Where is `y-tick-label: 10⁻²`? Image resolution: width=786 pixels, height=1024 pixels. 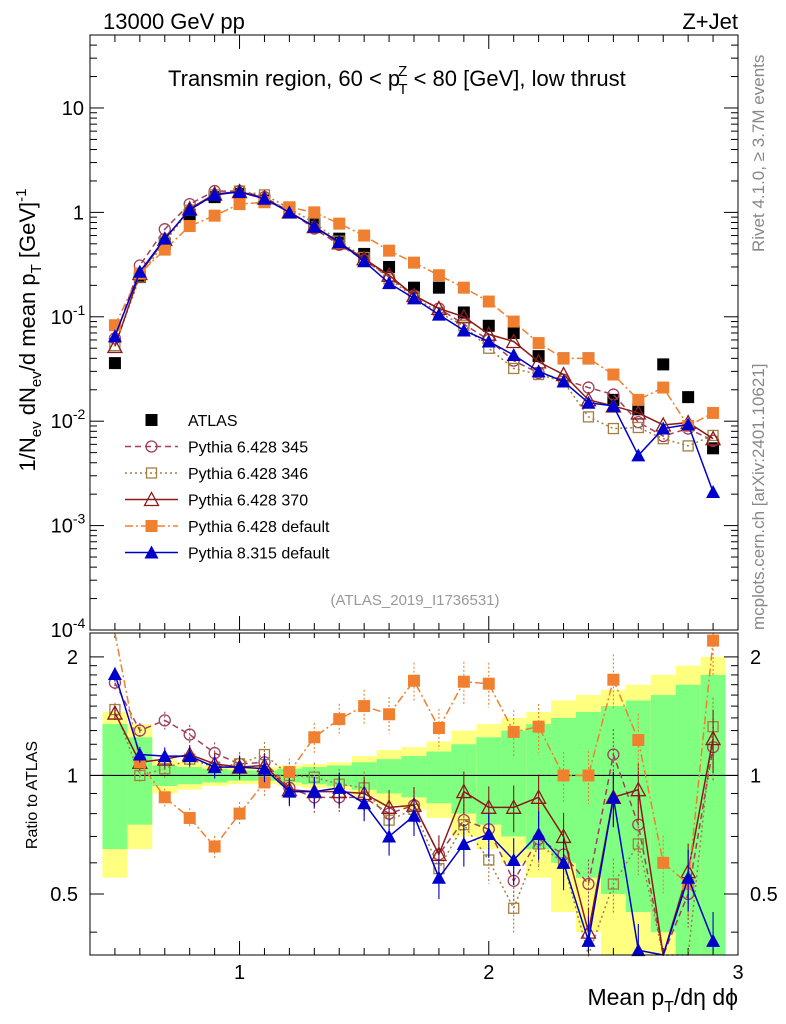
y-tick-label: 10⁻² is located at coordinates (68, 419).